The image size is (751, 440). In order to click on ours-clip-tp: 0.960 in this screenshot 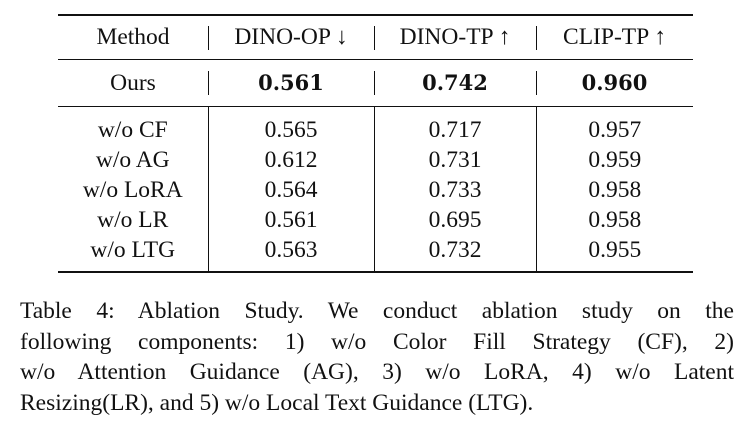, I will do `click(614, 83)`.